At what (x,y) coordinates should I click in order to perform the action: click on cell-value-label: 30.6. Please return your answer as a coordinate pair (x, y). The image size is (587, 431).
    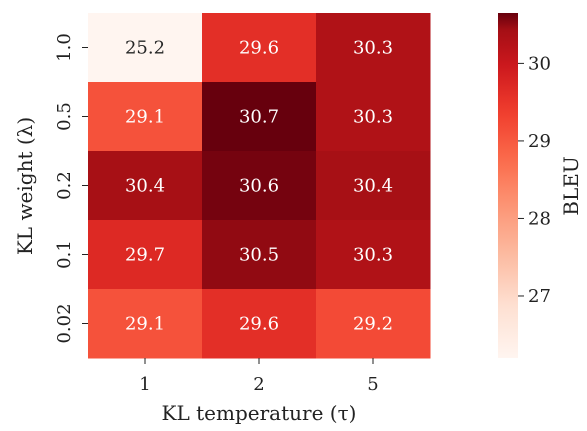
    Looking at the image, I should click on (259, 186).